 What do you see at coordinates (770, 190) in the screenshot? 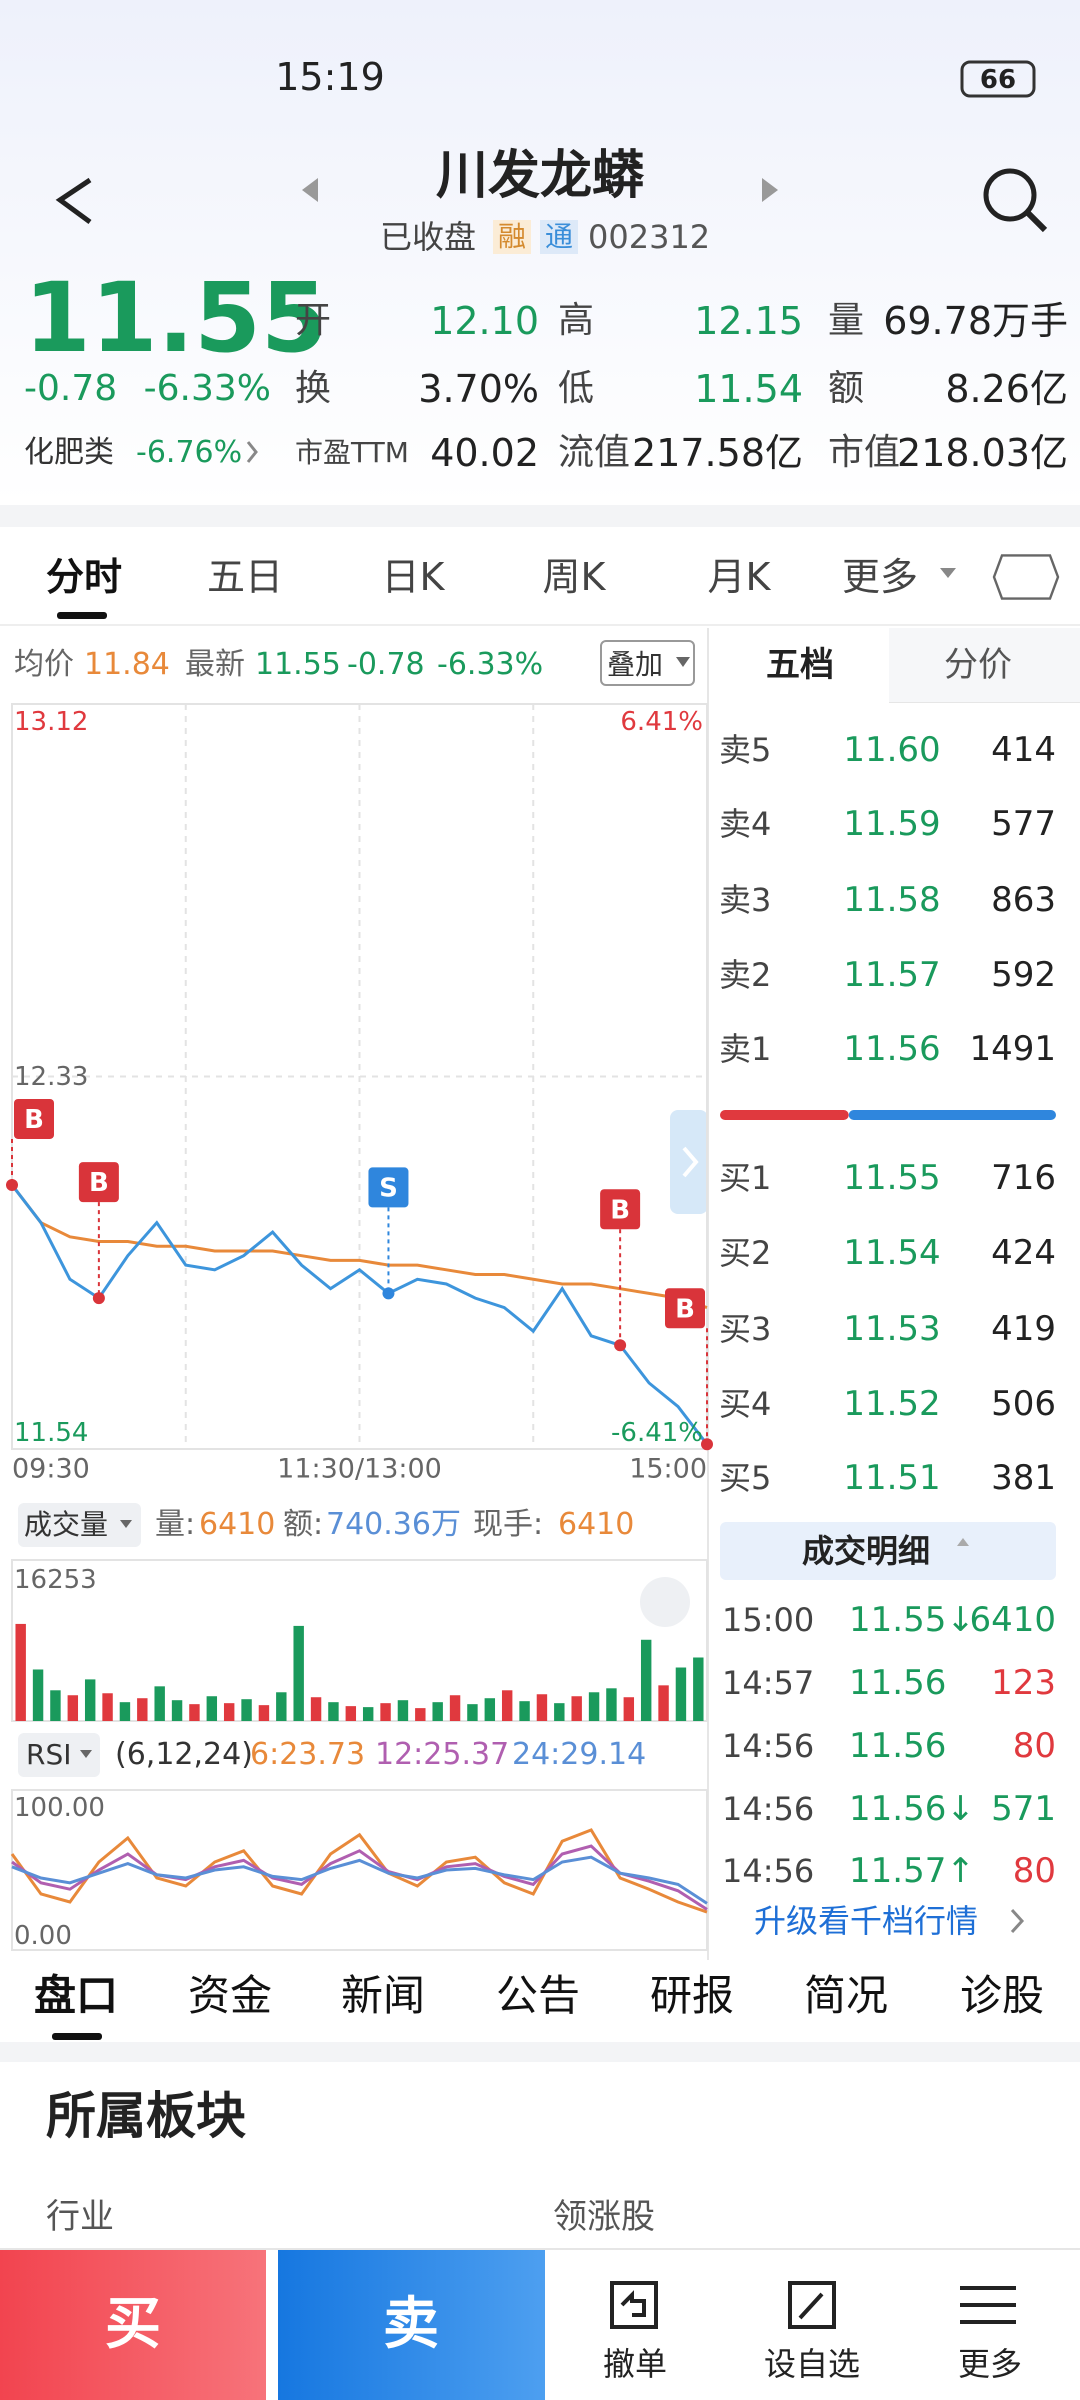
I see `next-arrow` at bounding box center [770, 190].